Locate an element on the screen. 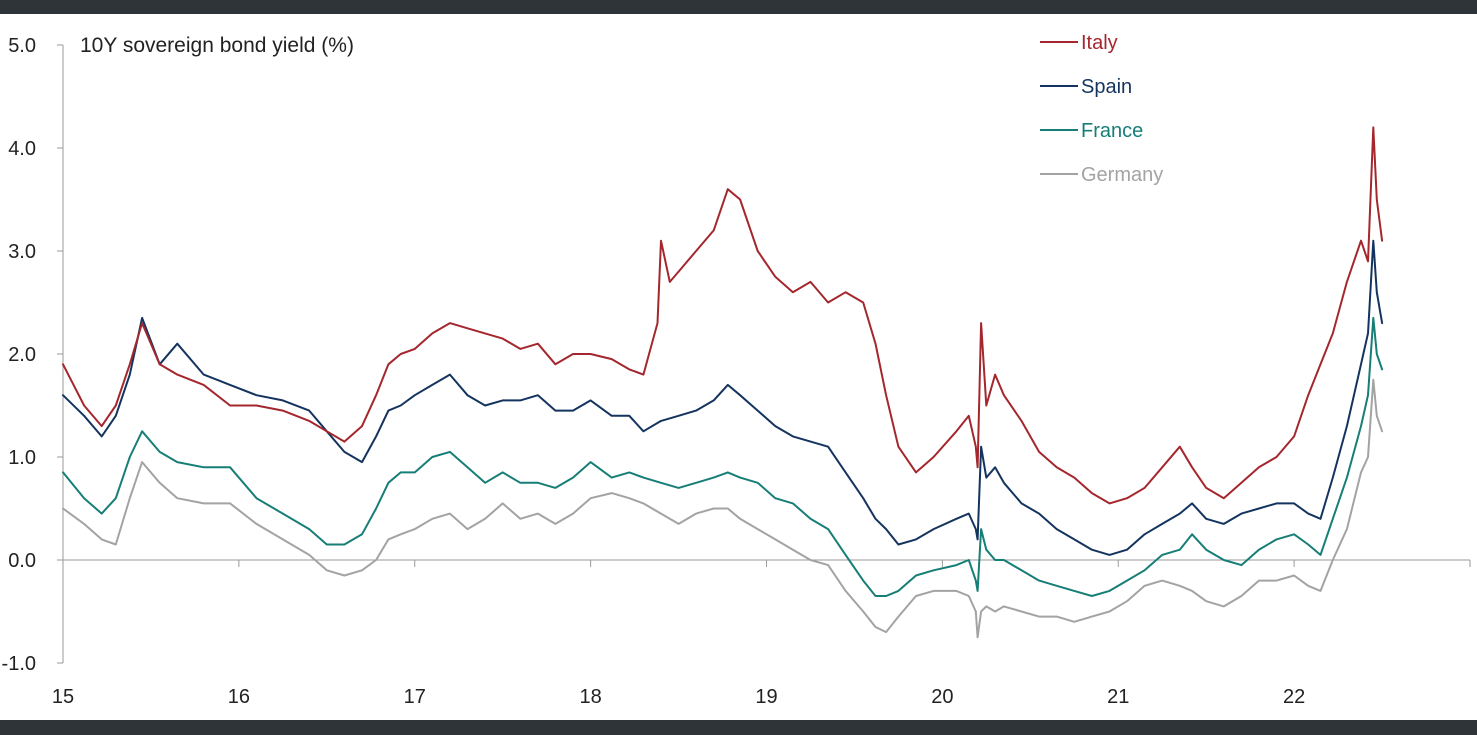  legend-label-spain: Spain is located at coordinates (1106, 87).